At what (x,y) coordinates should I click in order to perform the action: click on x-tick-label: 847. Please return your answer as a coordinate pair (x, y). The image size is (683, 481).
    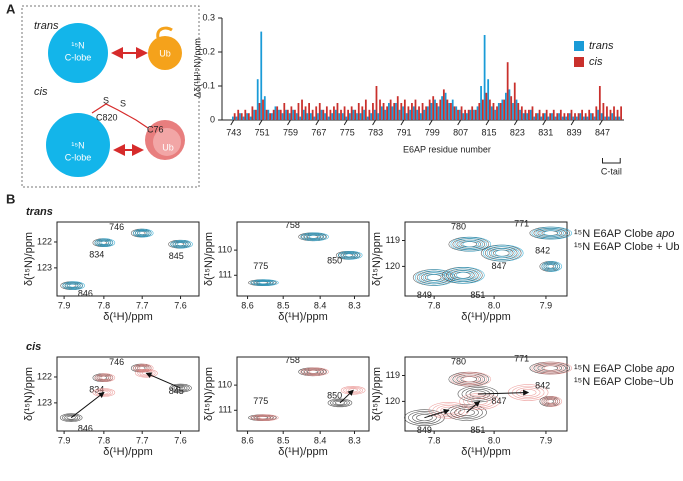
    Looking at the image, I should click on (602, 132).